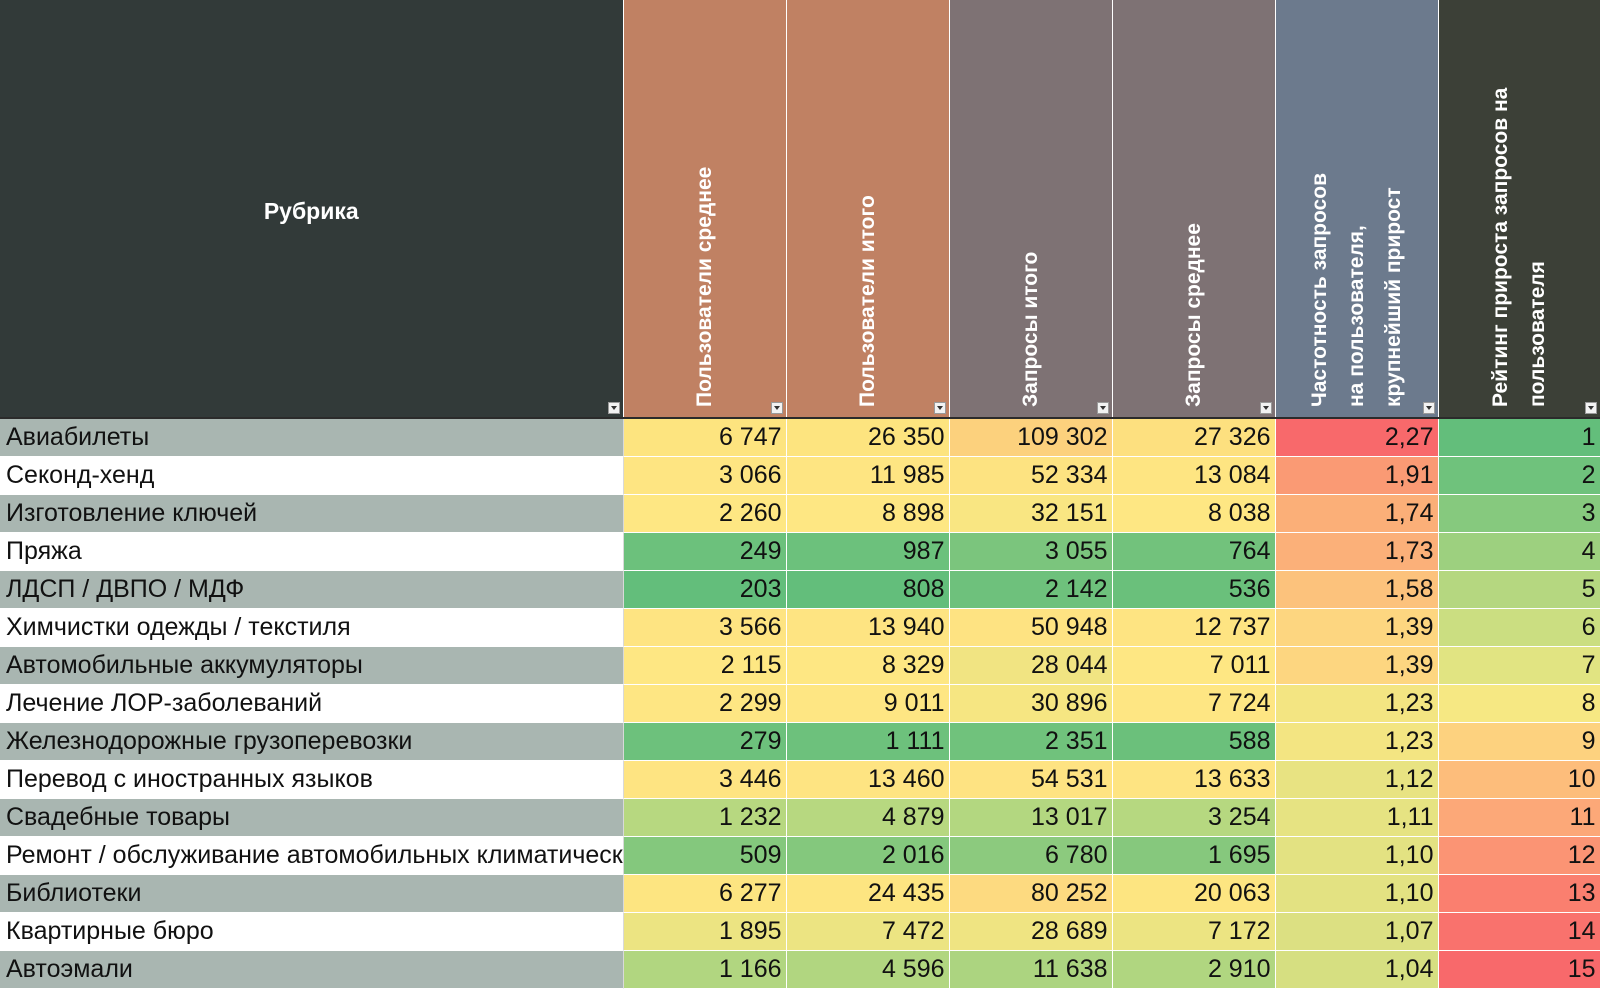 The width and height of the screenshot is (1600, 989). Describe the element at coordinates (868, 551) in the screenshot. I see `cell-users_total: 987` at that location.